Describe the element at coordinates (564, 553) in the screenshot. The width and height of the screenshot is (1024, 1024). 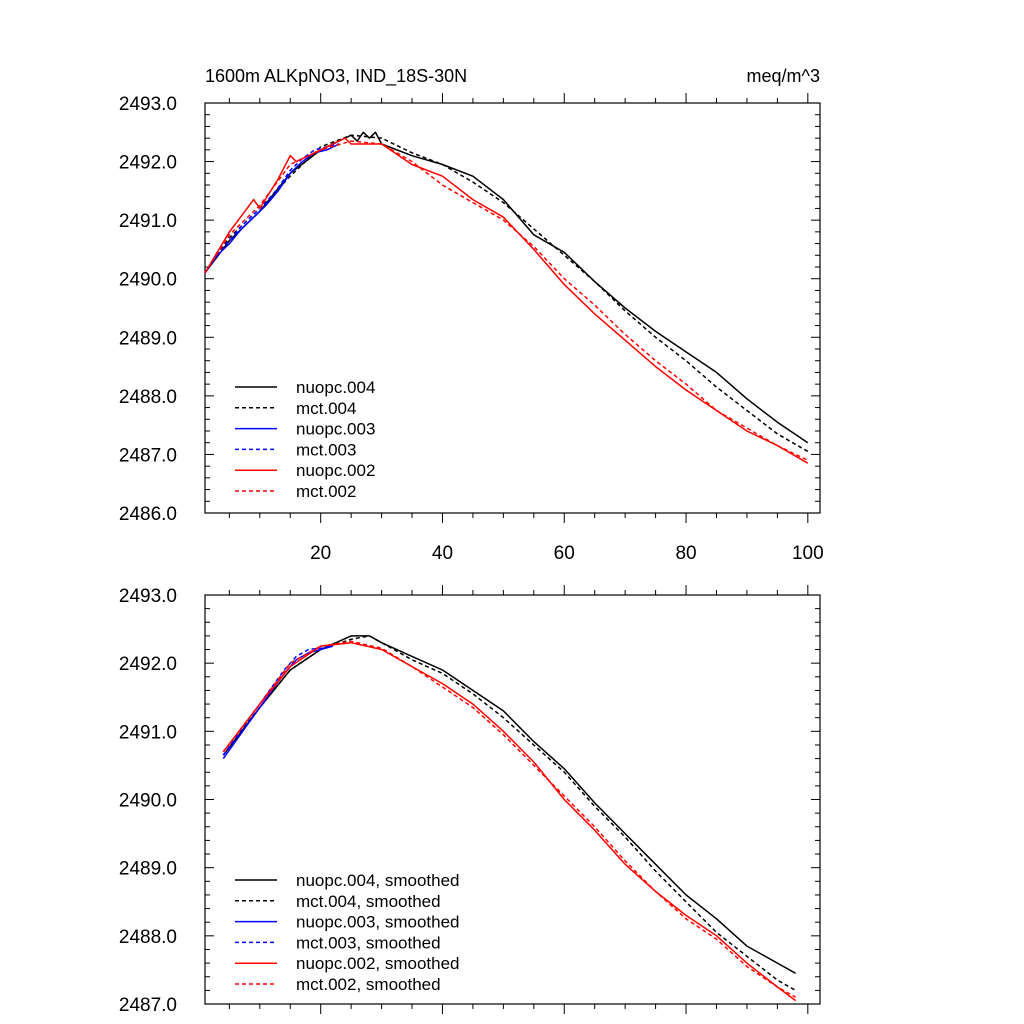
I see `x-tick-label: 60` at that location.